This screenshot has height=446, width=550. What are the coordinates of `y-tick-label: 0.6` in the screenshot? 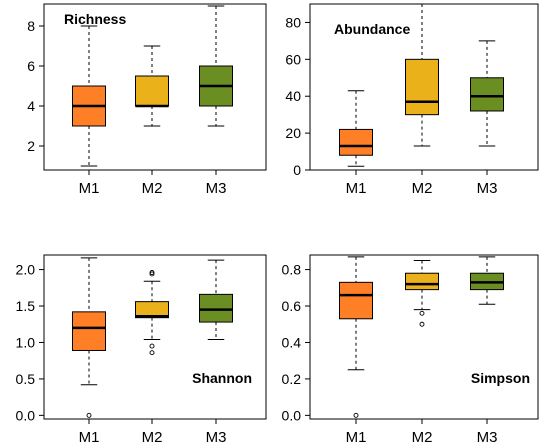 It's located at (292, 306).